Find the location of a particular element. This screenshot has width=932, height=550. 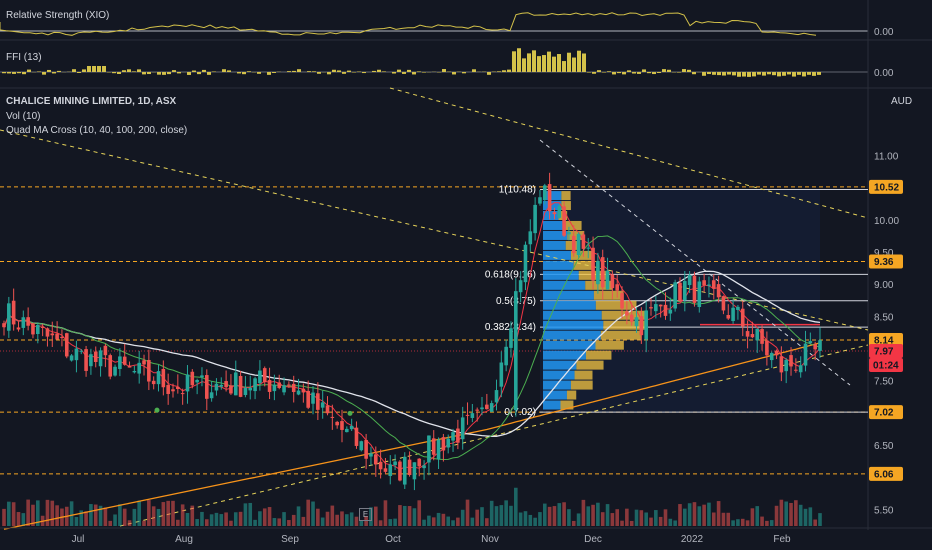

price-tick-label: 6.50 is located at coordinates (884, 446).